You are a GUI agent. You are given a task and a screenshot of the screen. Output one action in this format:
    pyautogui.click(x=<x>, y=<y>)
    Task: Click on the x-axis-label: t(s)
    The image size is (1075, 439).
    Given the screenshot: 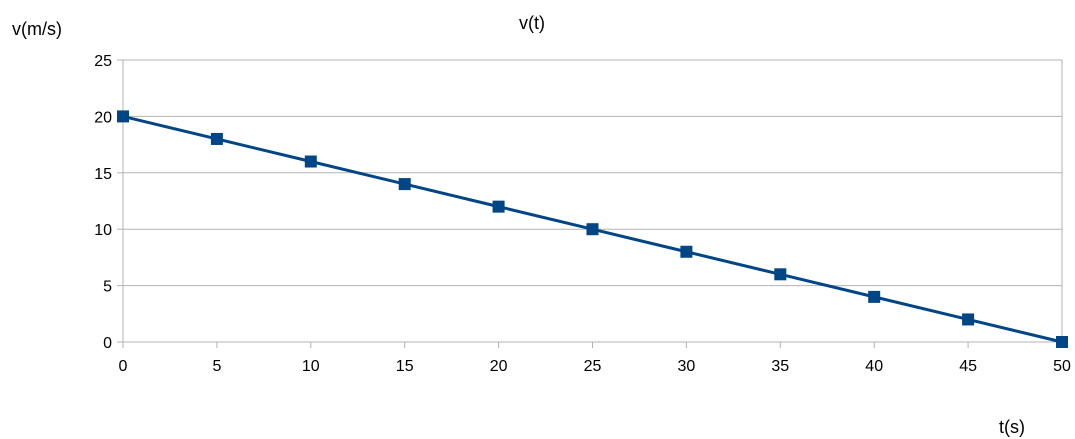 What is the action you would take?
    pyautogui.click(x=1012, y=427)
    